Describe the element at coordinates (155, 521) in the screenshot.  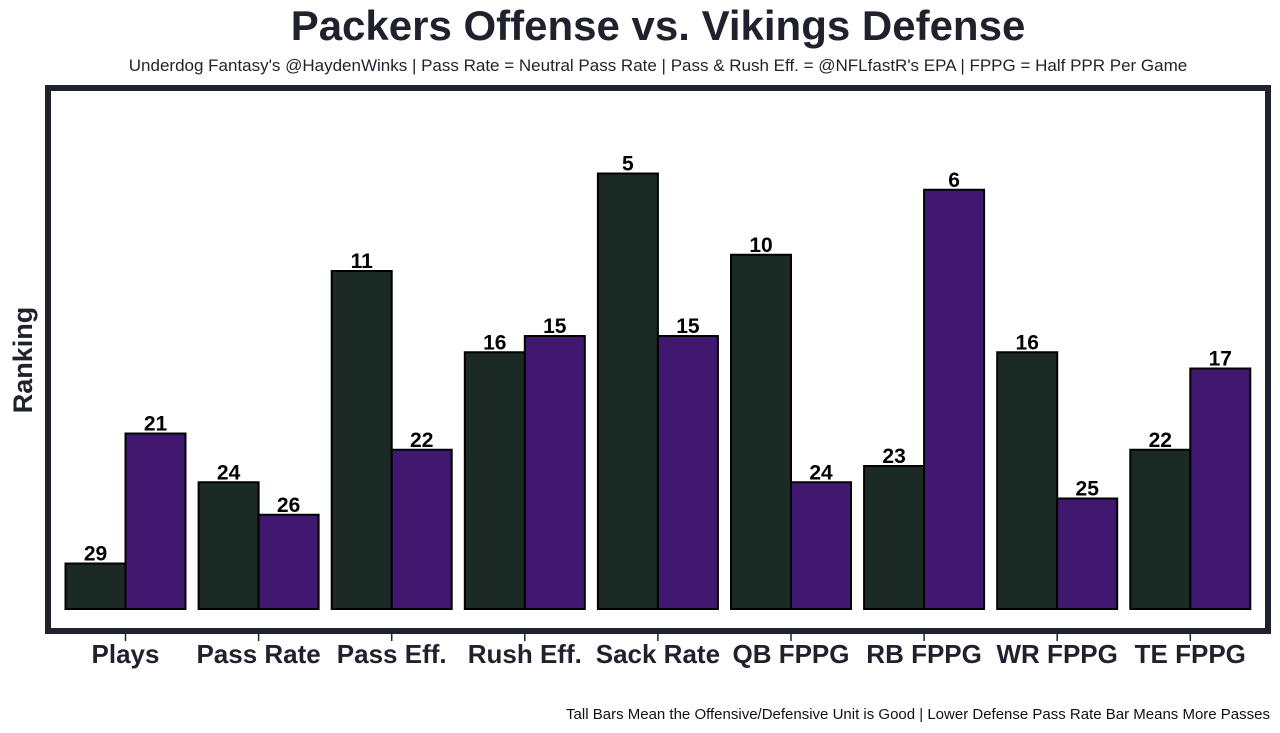
I see `defense-bar-plays` at that location.